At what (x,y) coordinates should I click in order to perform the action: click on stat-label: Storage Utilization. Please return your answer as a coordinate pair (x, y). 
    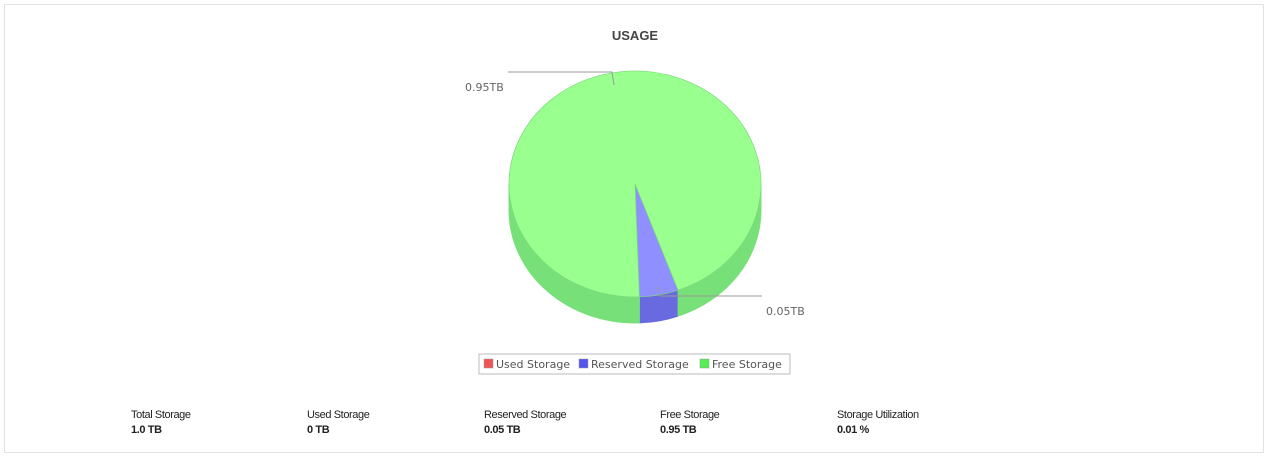
    Looking at the image, I should click on (878, 415).